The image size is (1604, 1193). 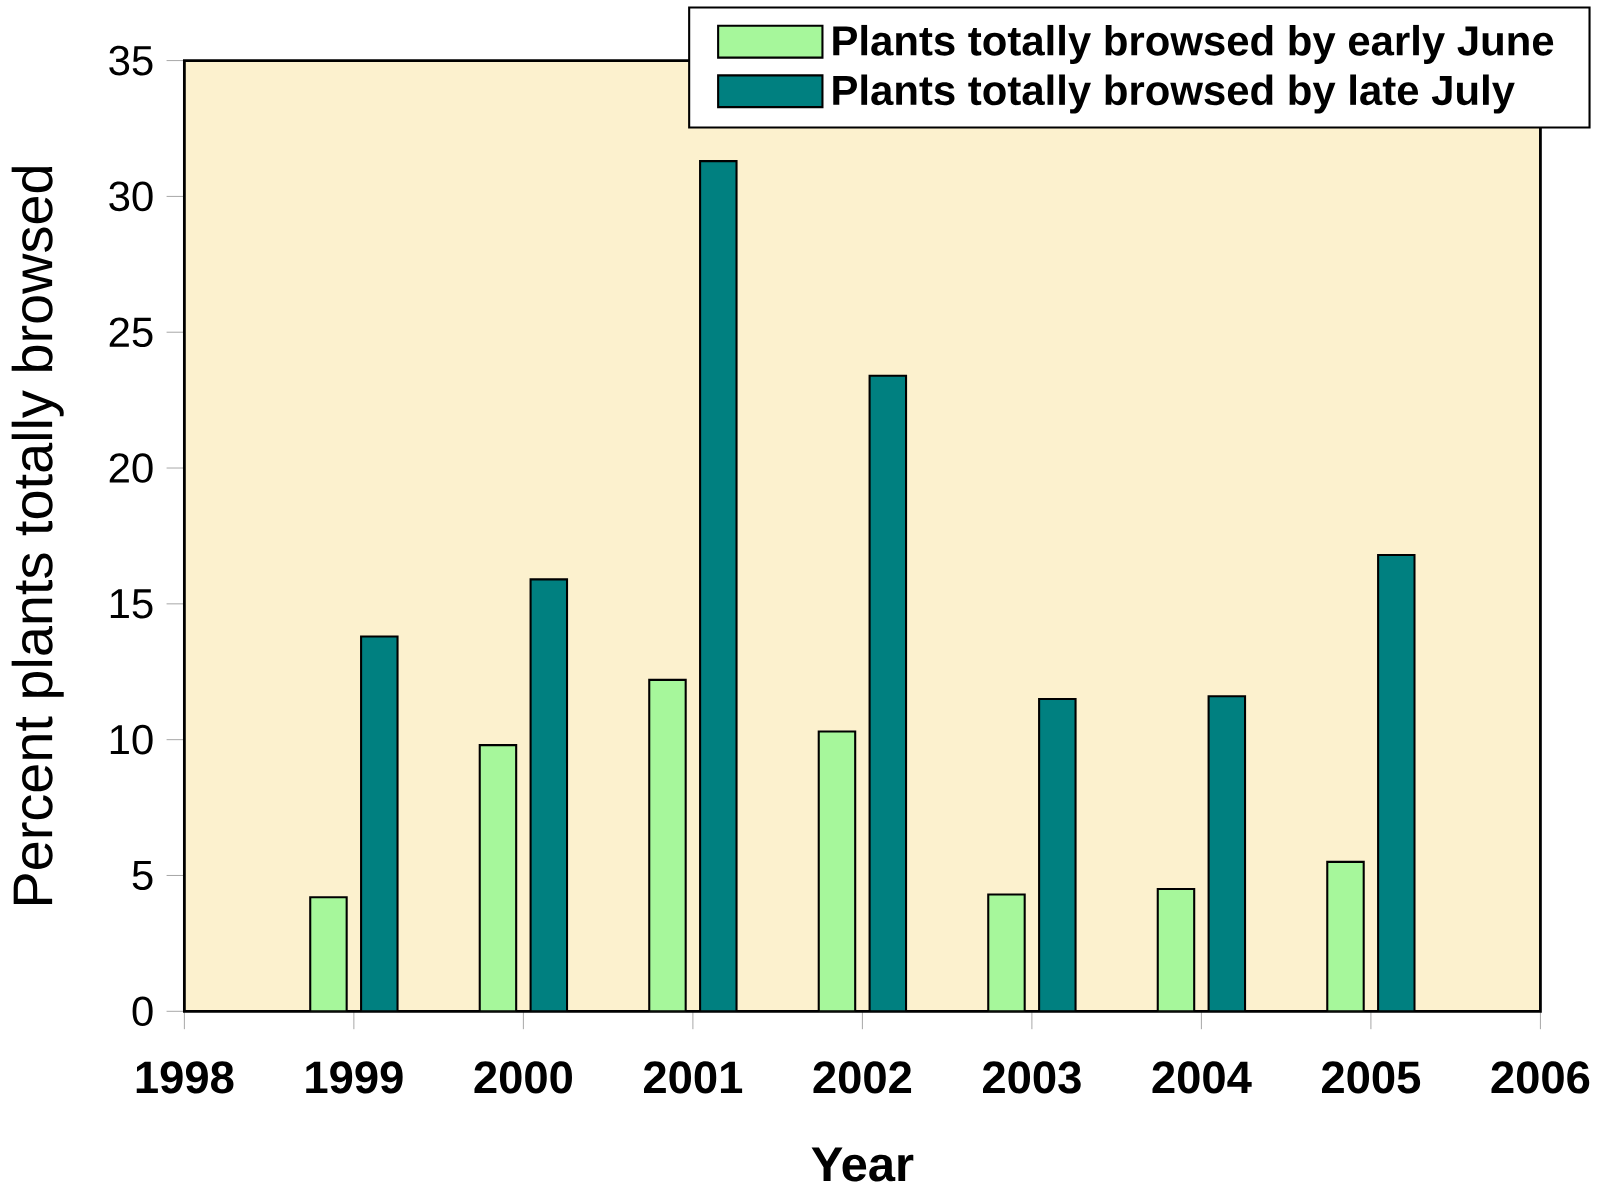 What do you see at coordinates (142, 875) in the screenshot?
I see `y-tick-label: 5` at bounding box center [142, 875].